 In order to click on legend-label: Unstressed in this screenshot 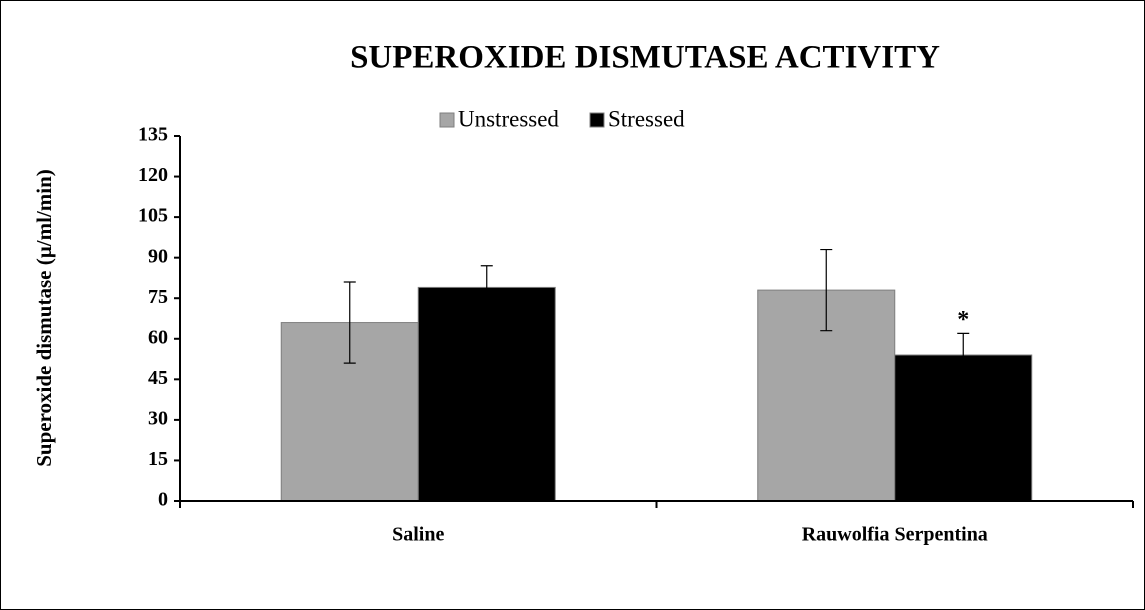, I will do `click(508, 118)`.